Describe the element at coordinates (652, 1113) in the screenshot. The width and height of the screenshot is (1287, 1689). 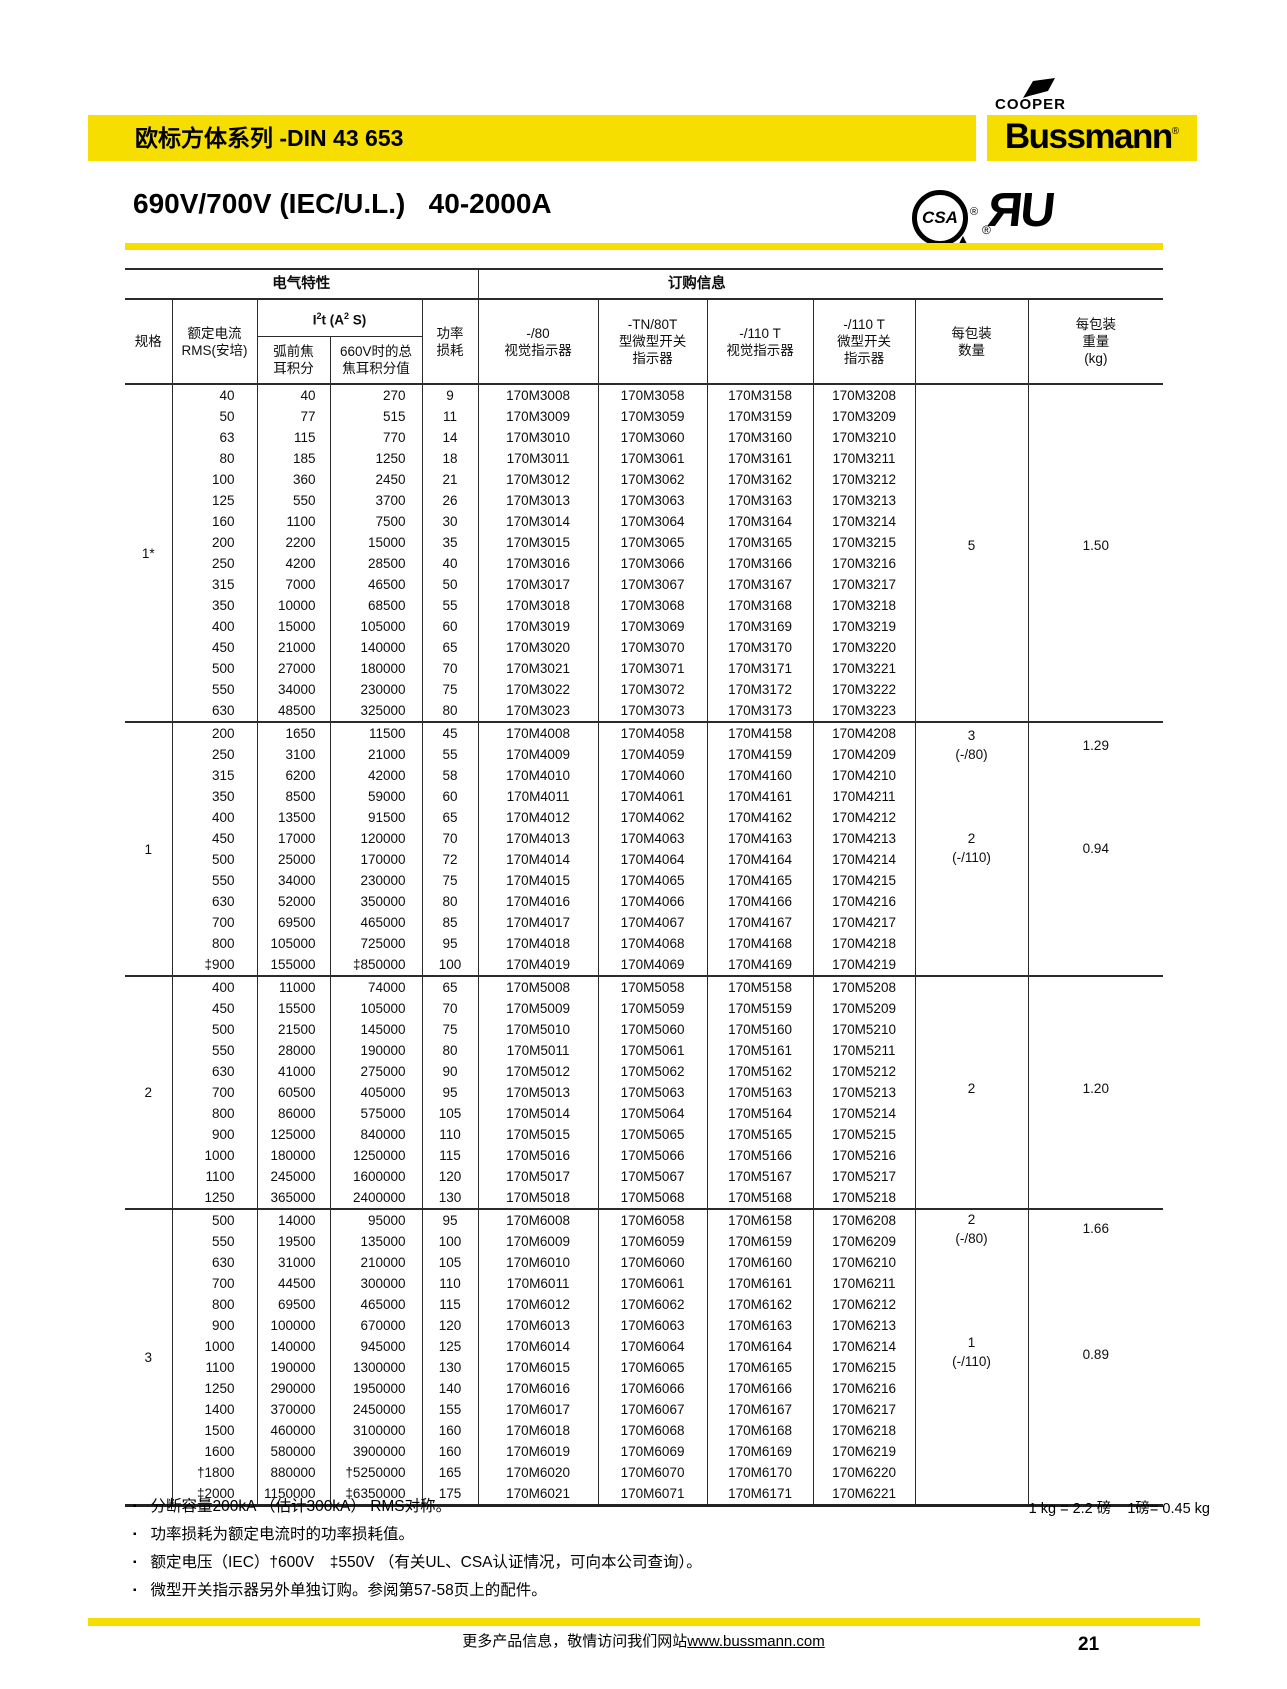
I see `part-tn80t-cell: 170M5064` at that location.